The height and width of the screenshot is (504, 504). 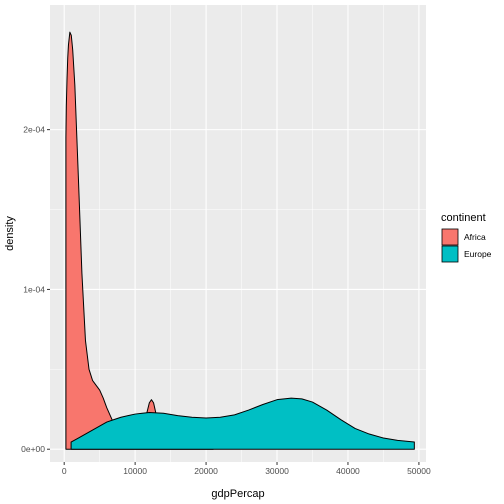 What do you see at coordinates (463, 218) in the screenshot?
I see `legend-title: continent` at bounding box center [463, 218].